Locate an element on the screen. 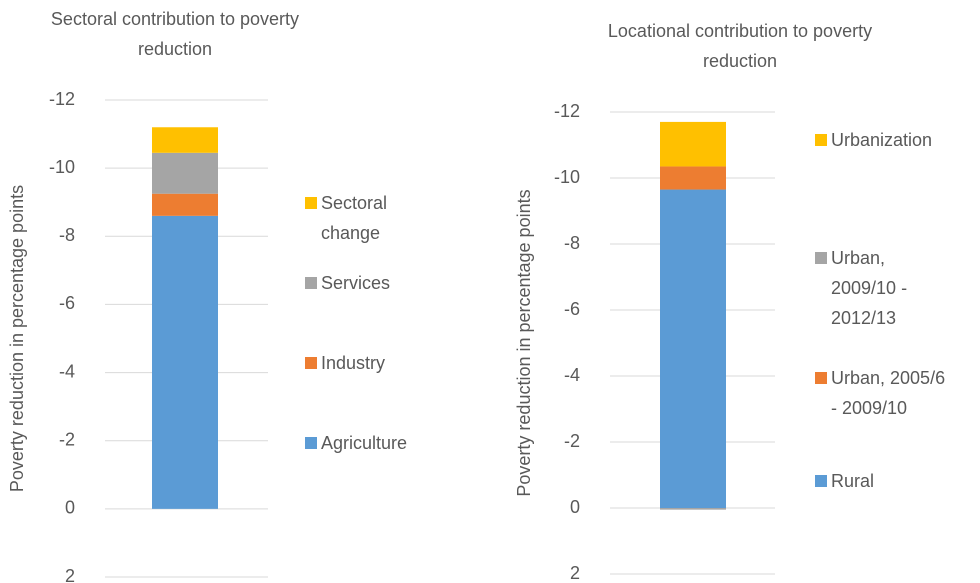  legend-label: Rural is located at coordinates (853, 481).